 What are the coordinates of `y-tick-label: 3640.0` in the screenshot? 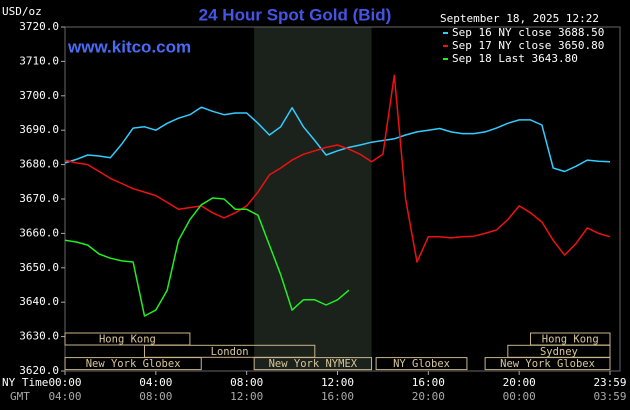 It's located at (39, 301).